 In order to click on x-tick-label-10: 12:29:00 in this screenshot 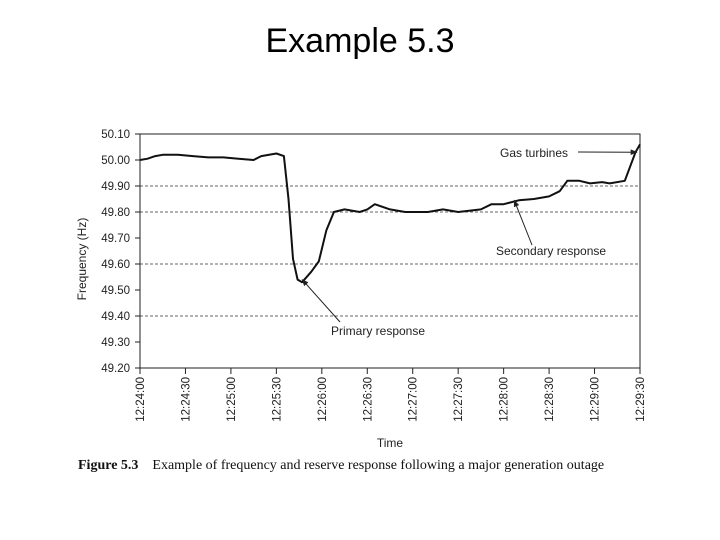, I will do `click(596, 399)`.